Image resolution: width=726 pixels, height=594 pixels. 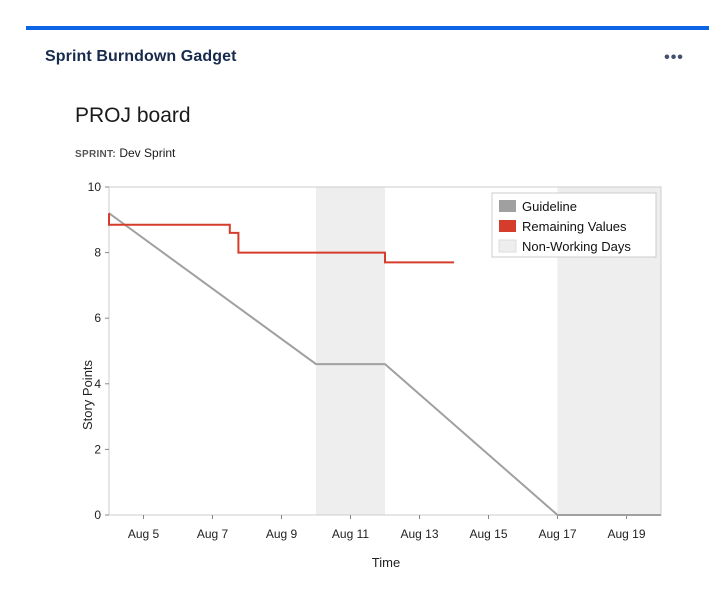 I want to click on gadget-title: Sprint Burndown Gadget, so click(x=141, y=56).